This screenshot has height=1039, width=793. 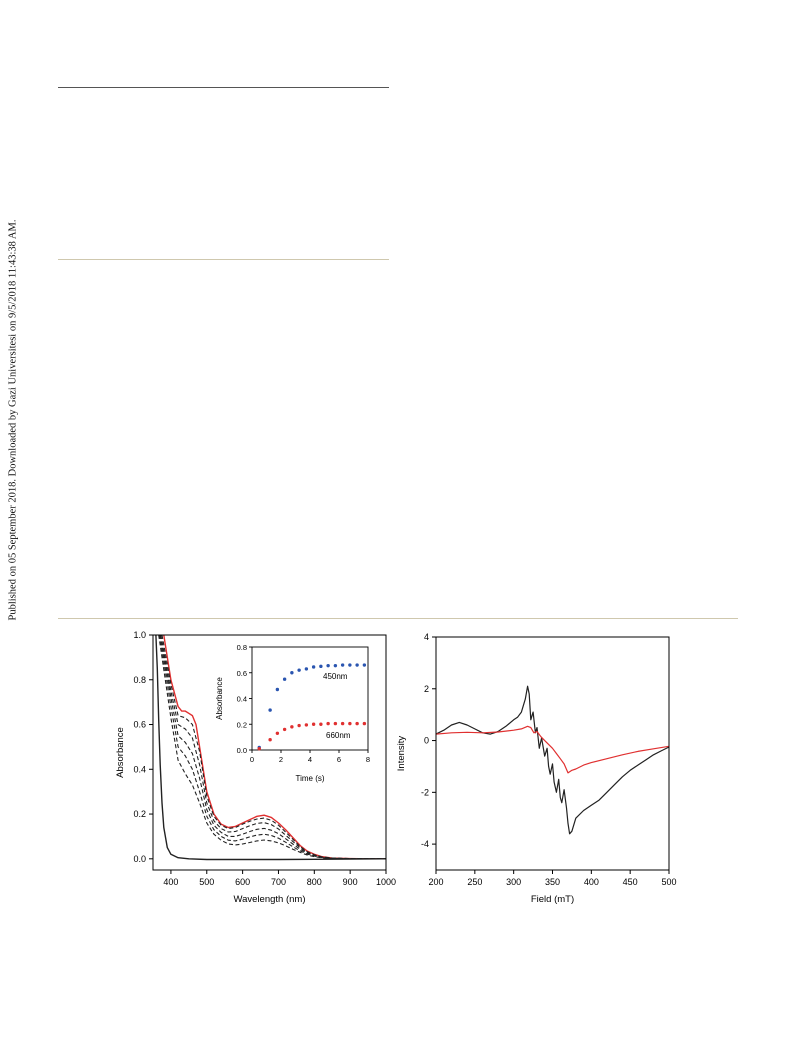 What do you see at coordinates (474, 882) in the screenshot?
I see `x-tick-label: 250` at bounding box center [474, 882].